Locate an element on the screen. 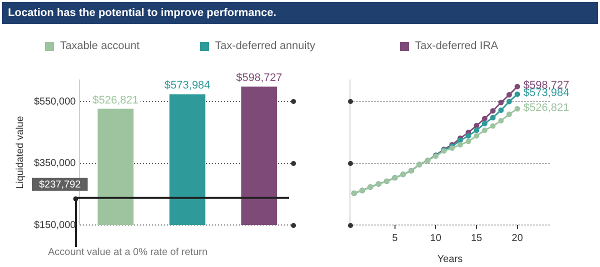  x-tick-label: 20 is located at coordinates (518, 238).